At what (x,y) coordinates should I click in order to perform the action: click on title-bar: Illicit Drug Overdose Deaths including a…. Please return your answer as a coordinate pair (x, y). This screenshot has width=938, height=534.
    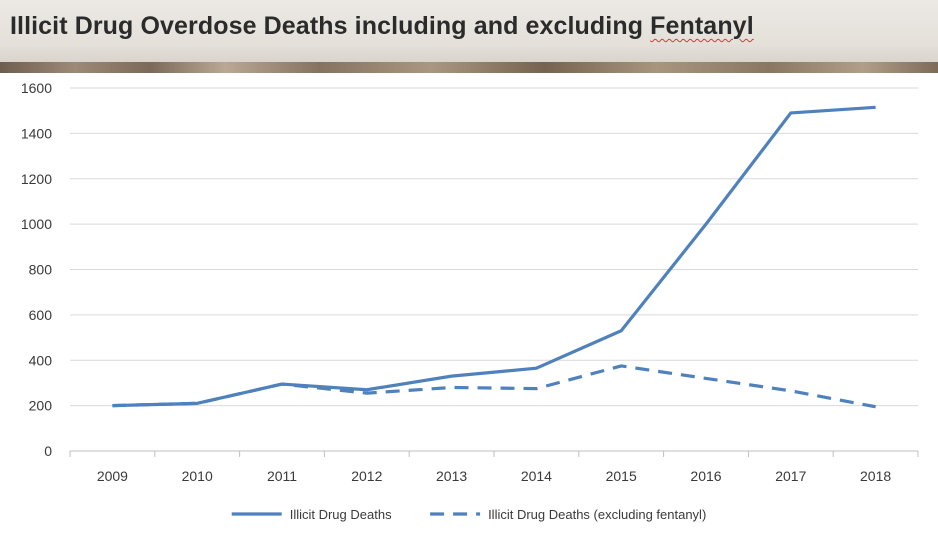
    Looking at the image, I should click on (469, 31).